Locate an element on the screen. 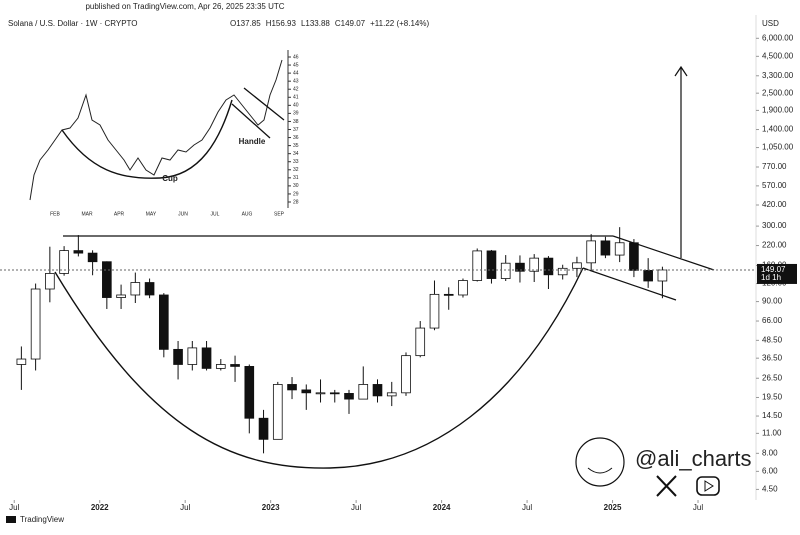  ohlc-value: +11.22 (+8.14%) is located at coordinates (399, 23).